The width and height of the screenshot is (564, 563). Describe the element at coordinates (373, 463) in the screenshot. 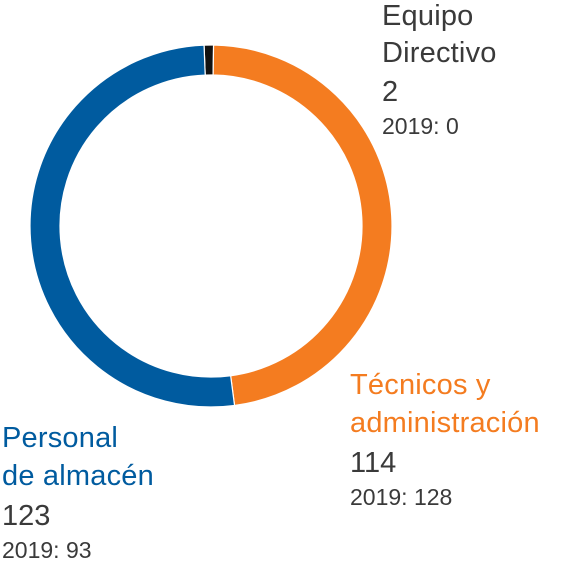

I see `segment-value: 114` at that location.